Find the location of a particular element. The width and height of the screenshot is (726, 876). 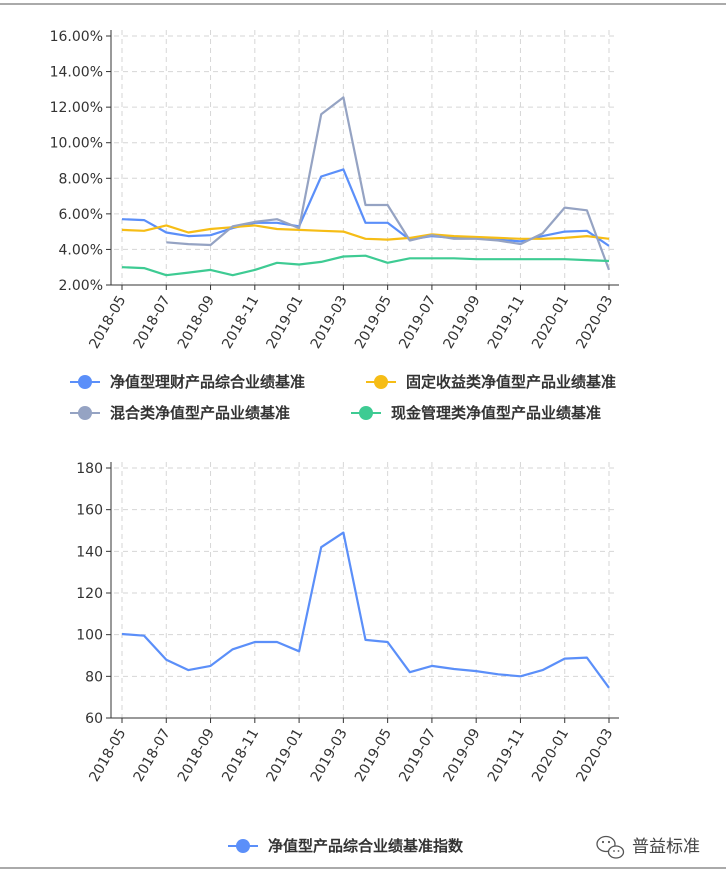

y-tick-label: 160 is located at coordinates (89, 511).